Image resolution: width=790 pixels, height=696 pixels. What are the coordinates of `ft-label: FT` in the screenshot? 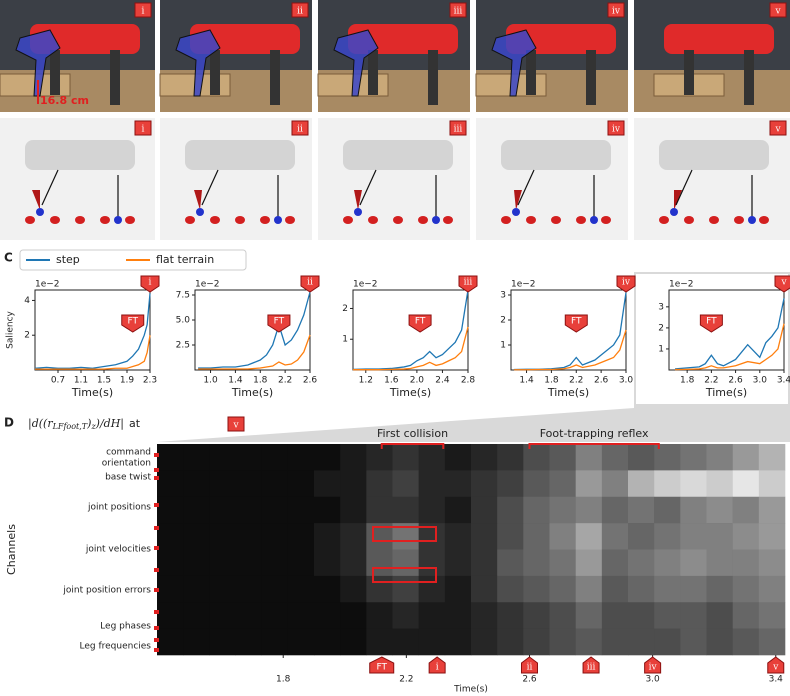 It's located at (576, 322).